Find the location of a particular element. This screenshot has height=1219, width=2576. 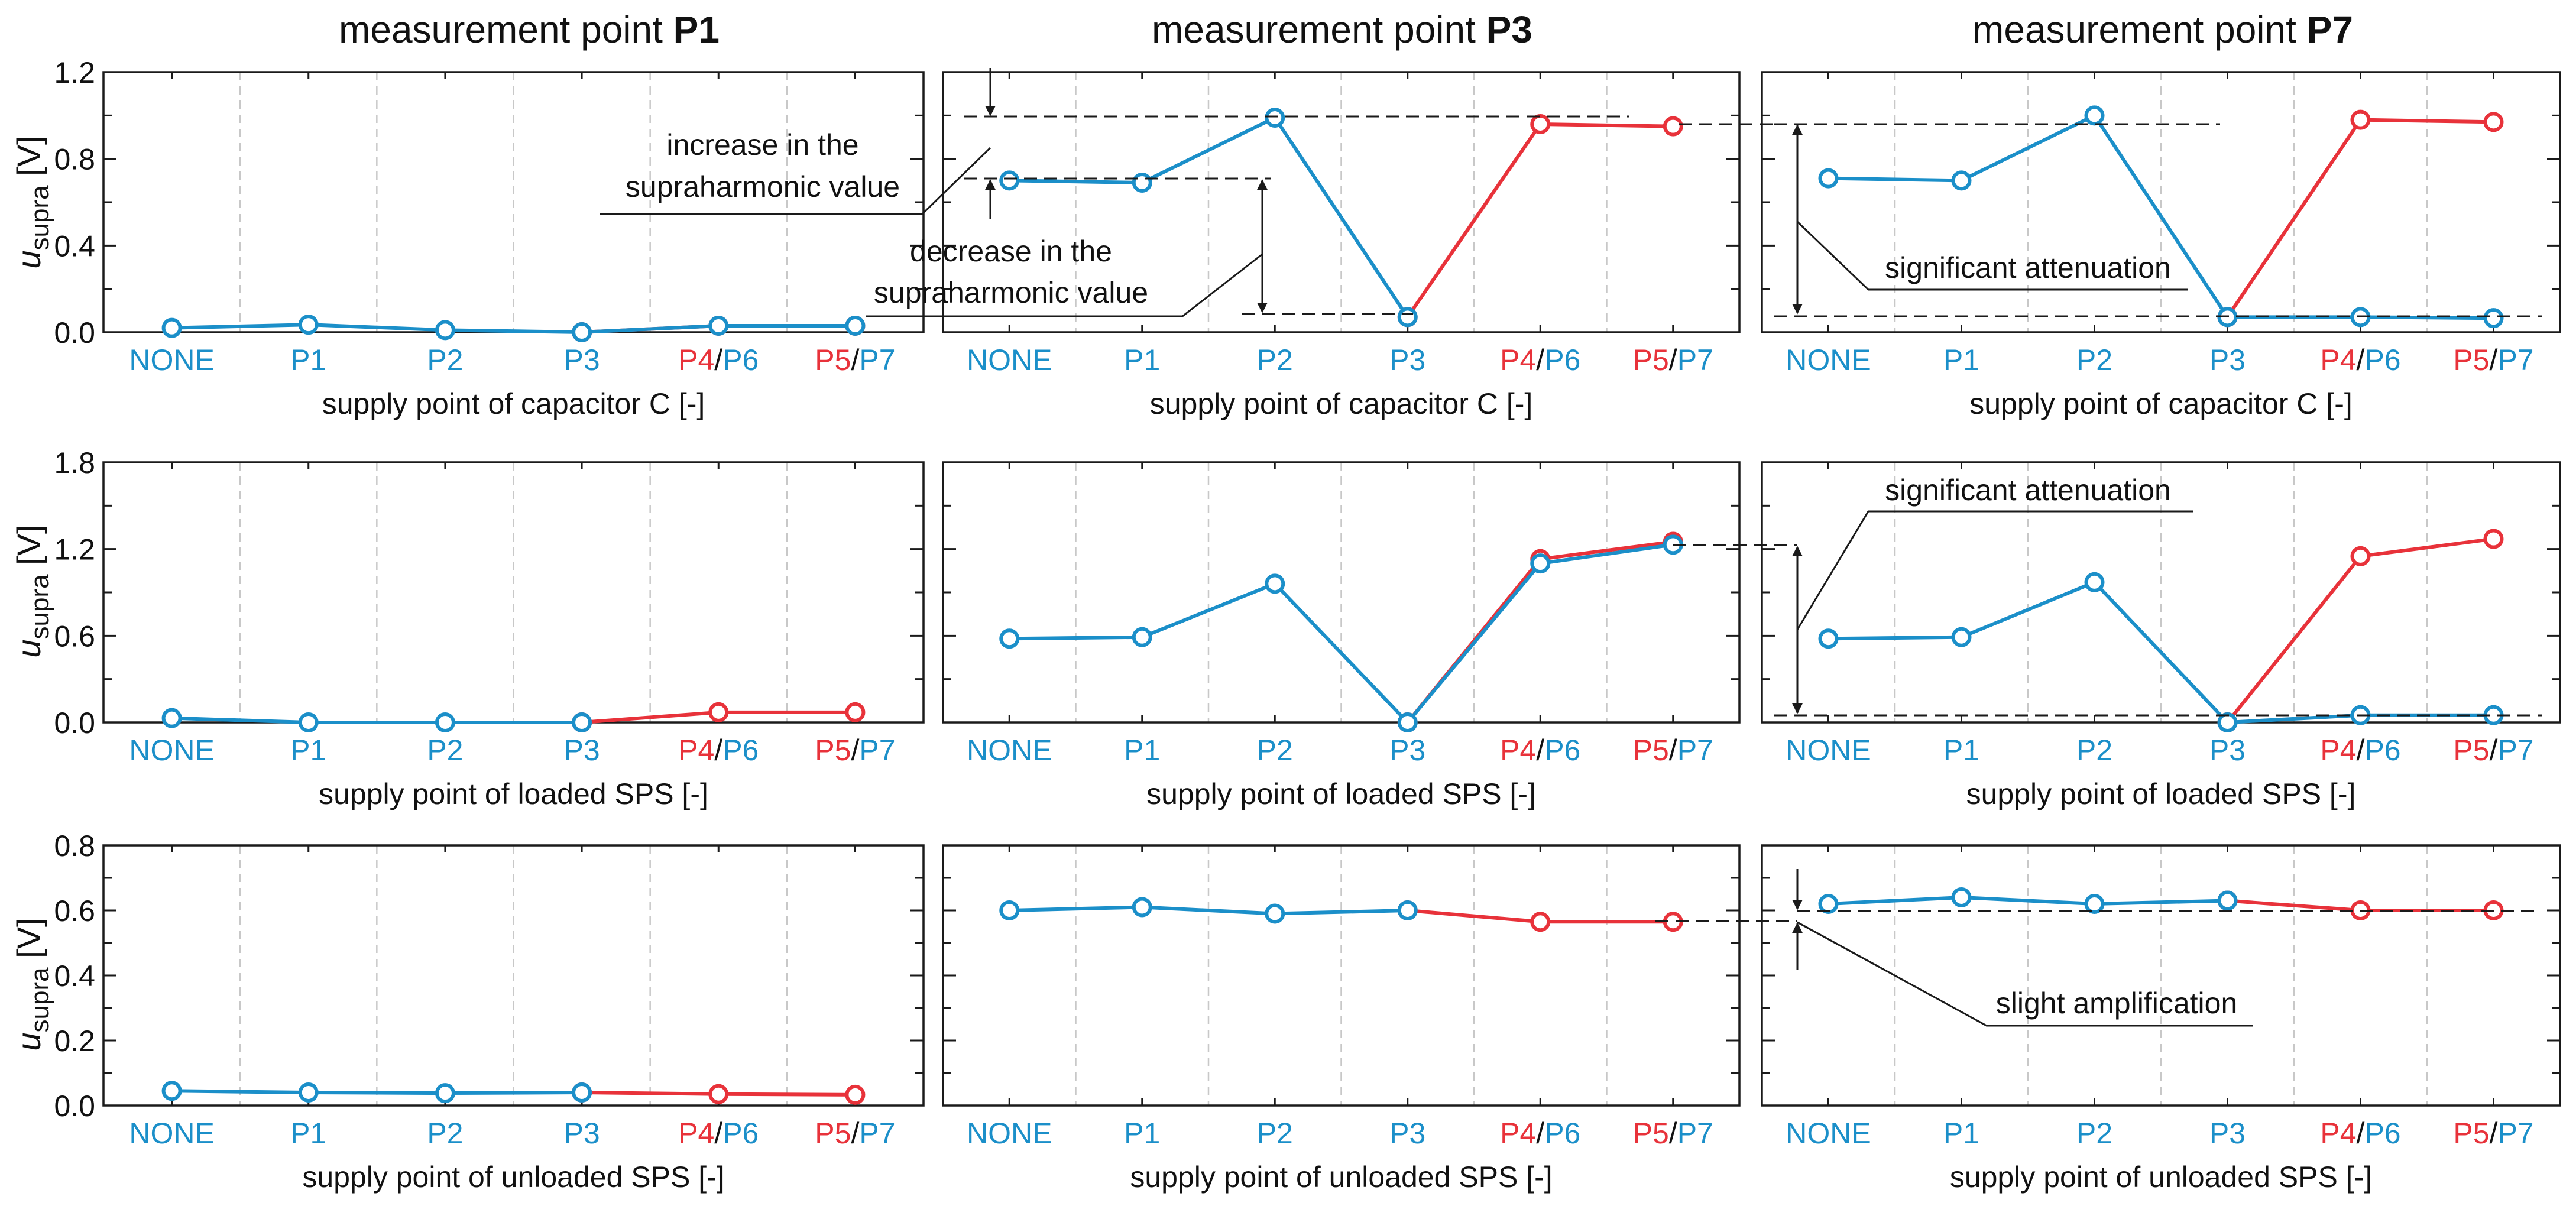

col-title-p1: measurement point P1 is located at coordinates (529, 29).